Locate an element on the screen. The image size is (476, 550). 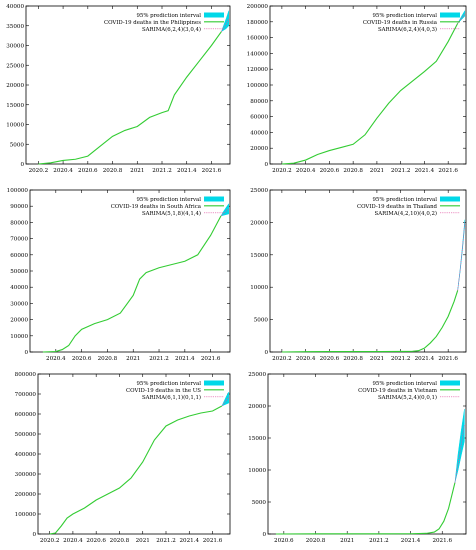
y-tick-label: 15000 is located at coordinates (15, 106).